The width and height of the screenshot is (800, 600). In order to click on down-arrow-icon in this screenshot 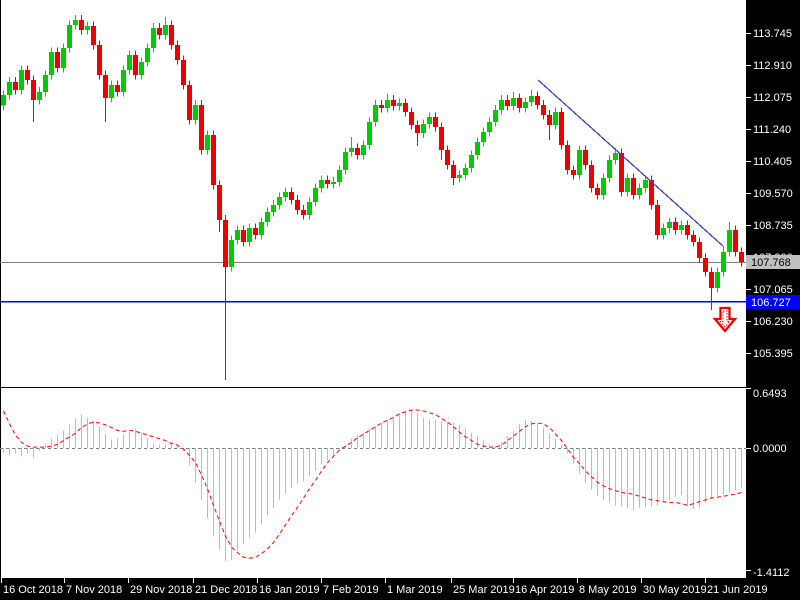, I will do `click(725, 319)`.